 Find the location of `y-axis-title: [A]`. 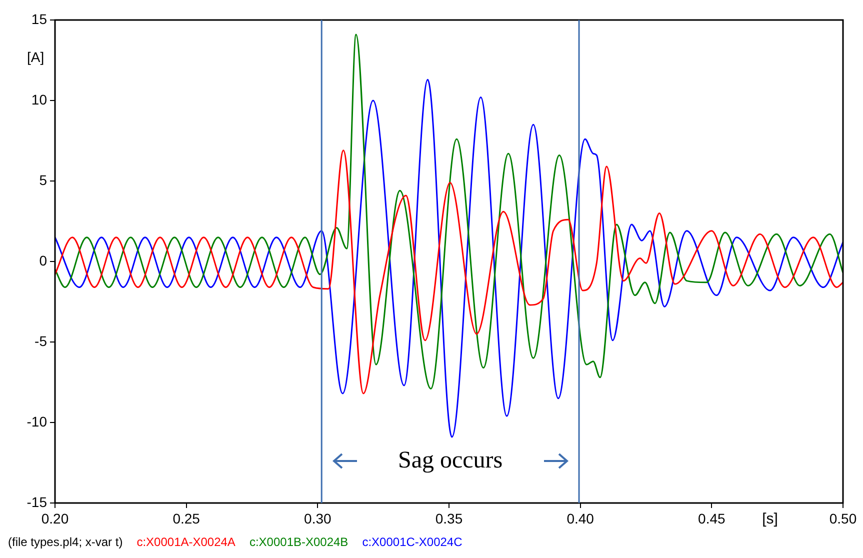

y-axis-title: [A] is located at coordinates (35, 56).